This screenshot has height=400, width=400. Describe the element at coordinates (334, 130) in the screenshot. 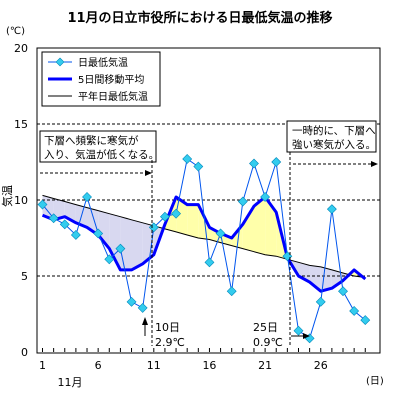

I see `annotation-right-line1: 一時的に、下層へ` at that location.